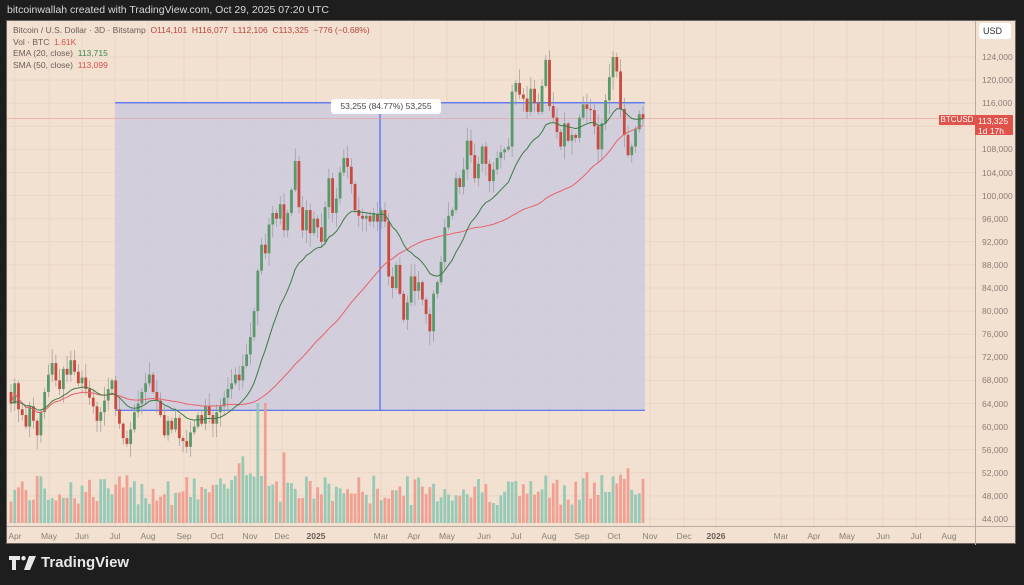 The height and width of the screenshot is (585, 1024). What do you see at coordinates (991, 131) in the screenshot?
I see `bar-countdown: 1d 17h` at bounding box center [991, 131].